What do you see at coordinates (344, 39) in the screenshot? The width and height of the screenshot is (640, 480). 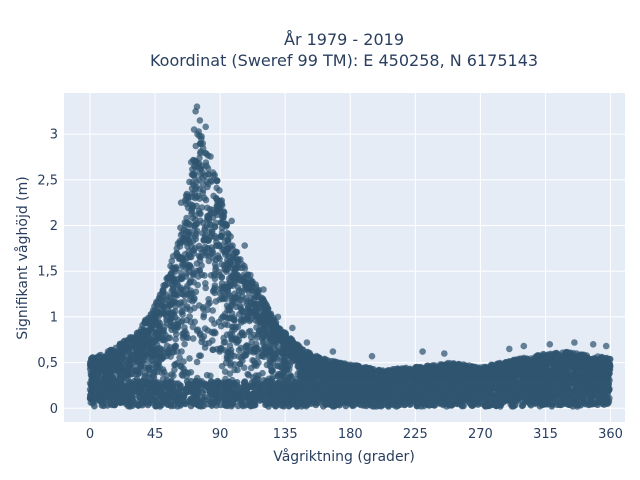 I see `chart-title-line-1: År 1979 - 2019` at bounding box center [344, 39].